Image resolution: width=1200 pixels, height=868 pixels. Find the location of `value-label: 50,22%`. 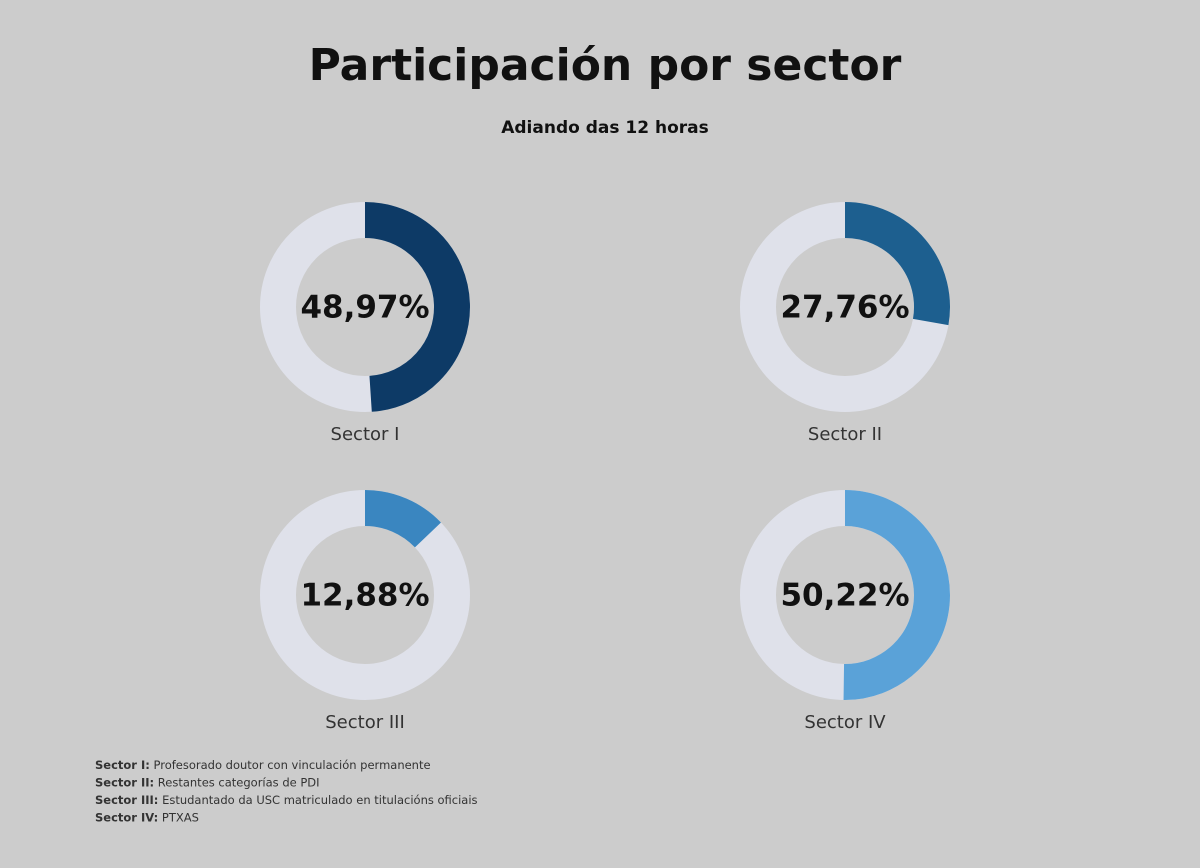

value-label: 50,22% is located at coordinates (844, 596).